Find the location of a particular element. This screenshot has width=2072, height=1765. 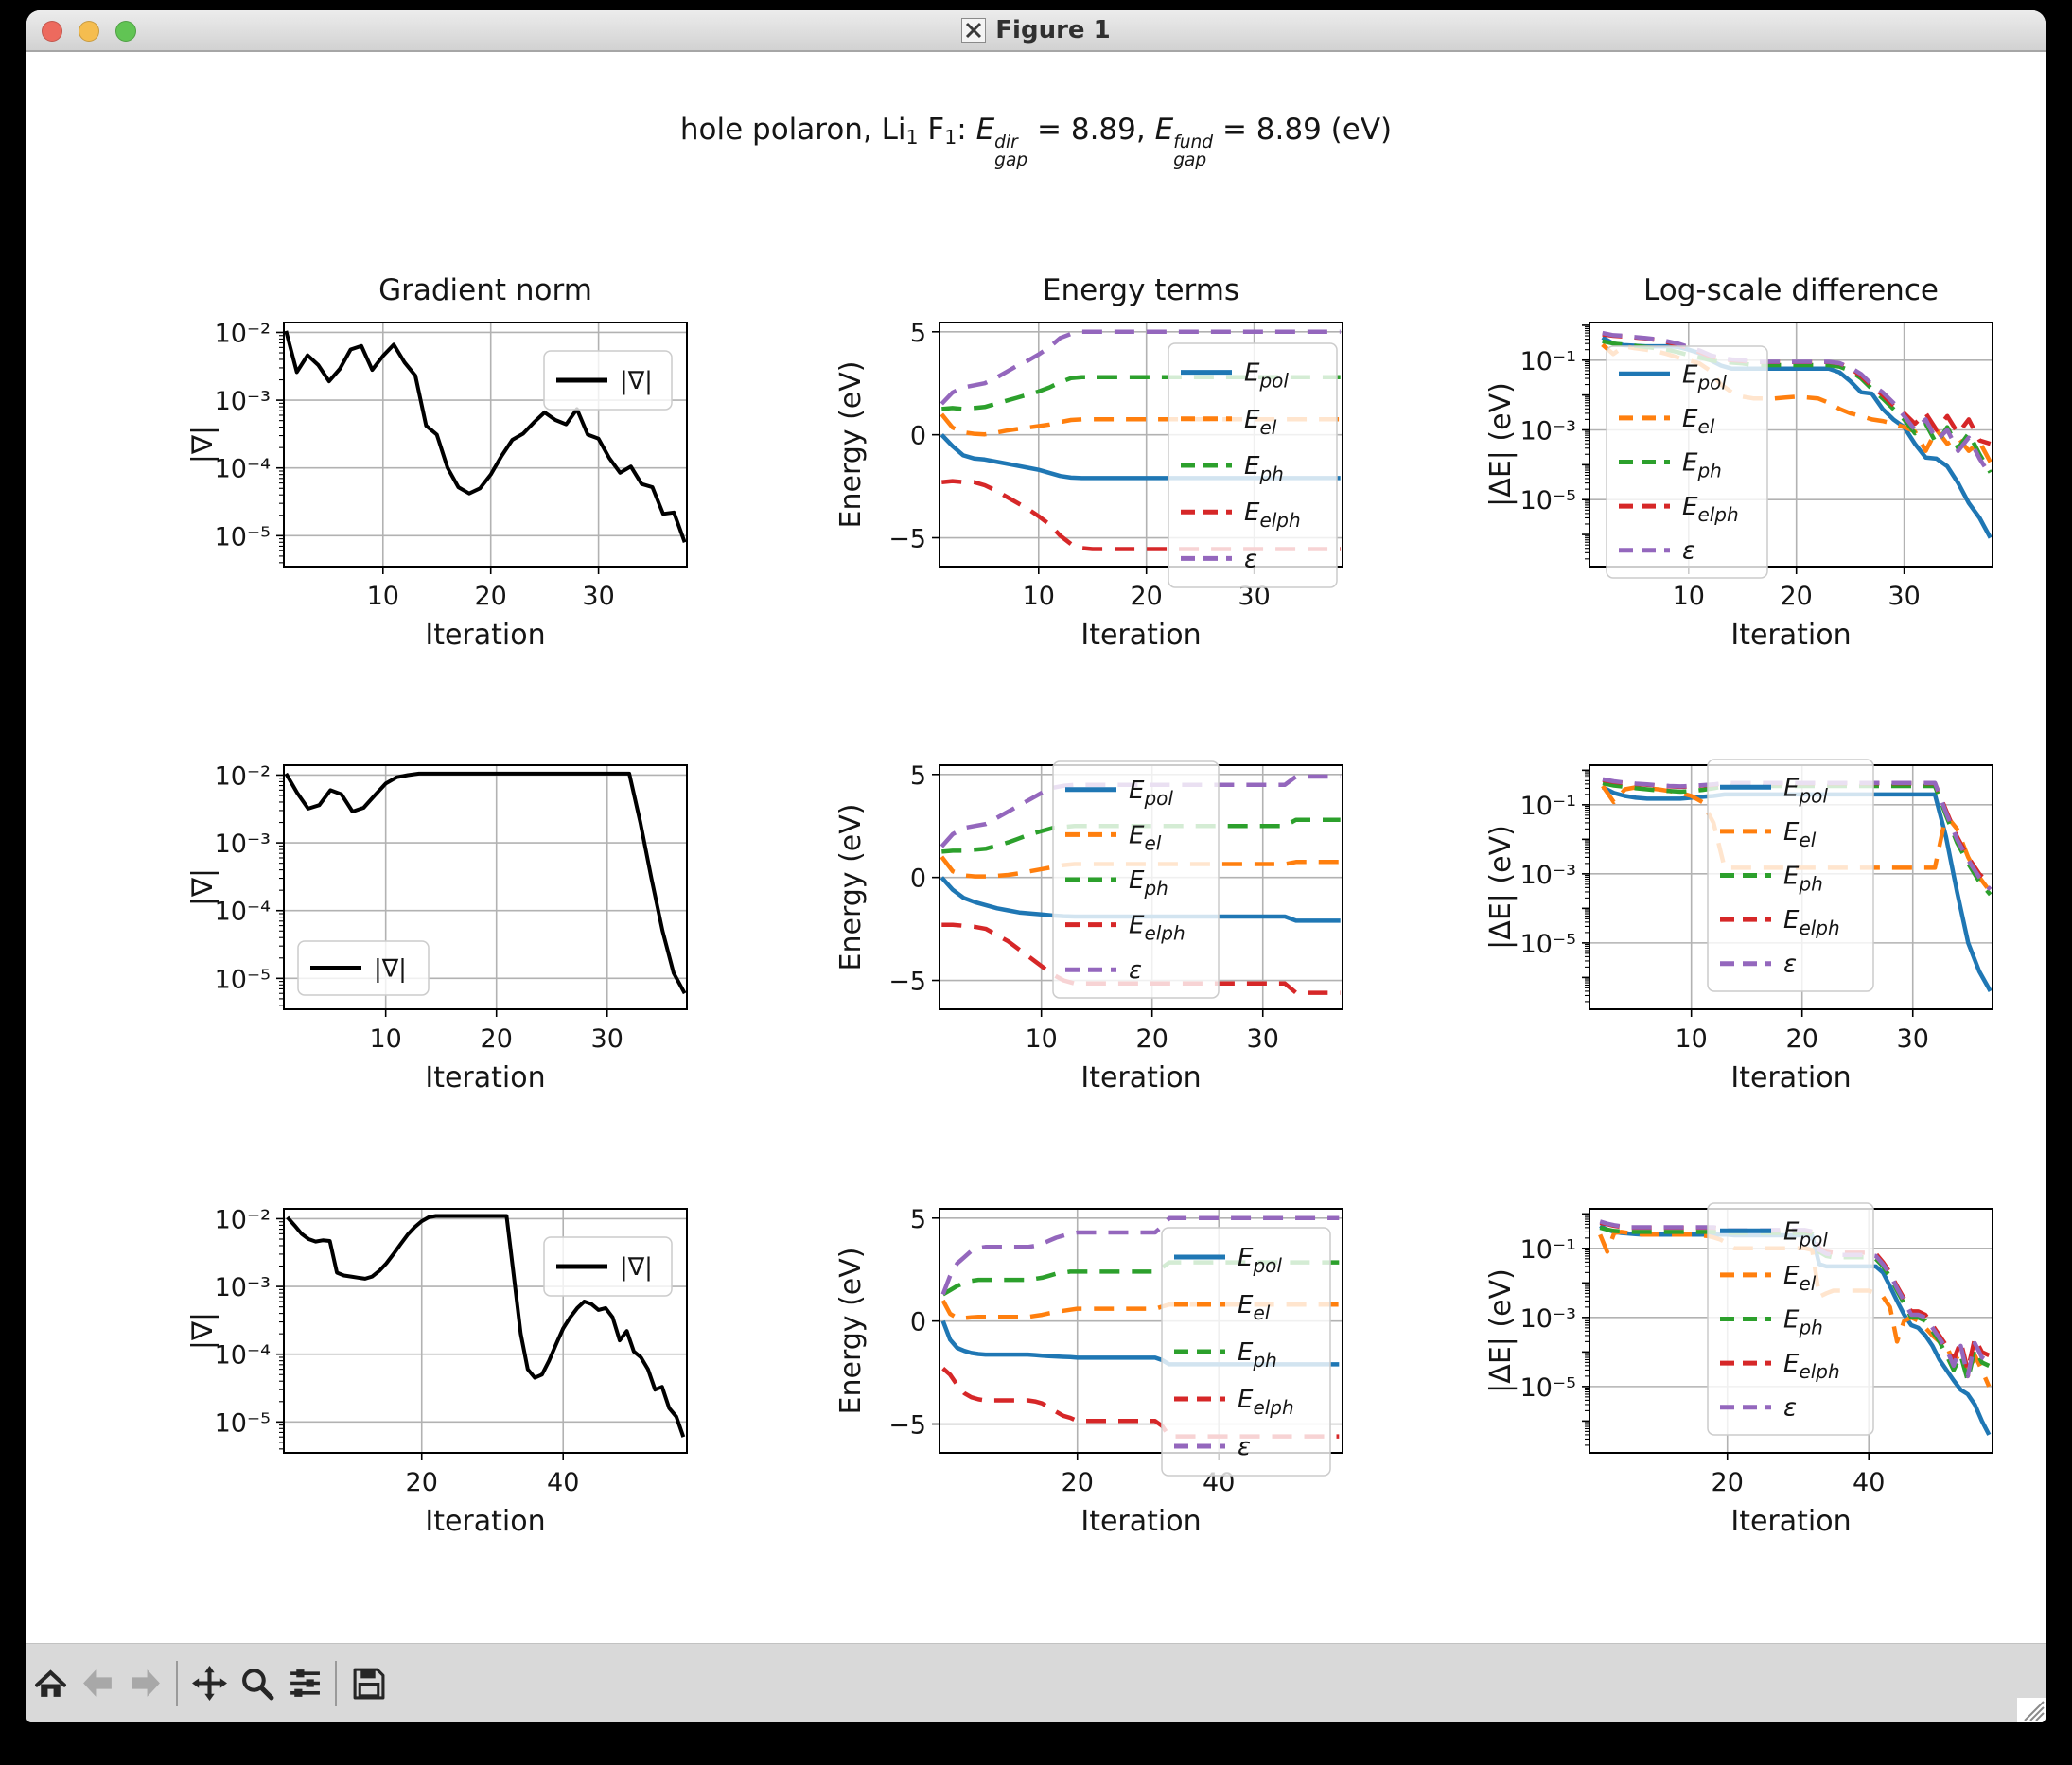

arrow-left-icon is located at coordinates (97, 1683).